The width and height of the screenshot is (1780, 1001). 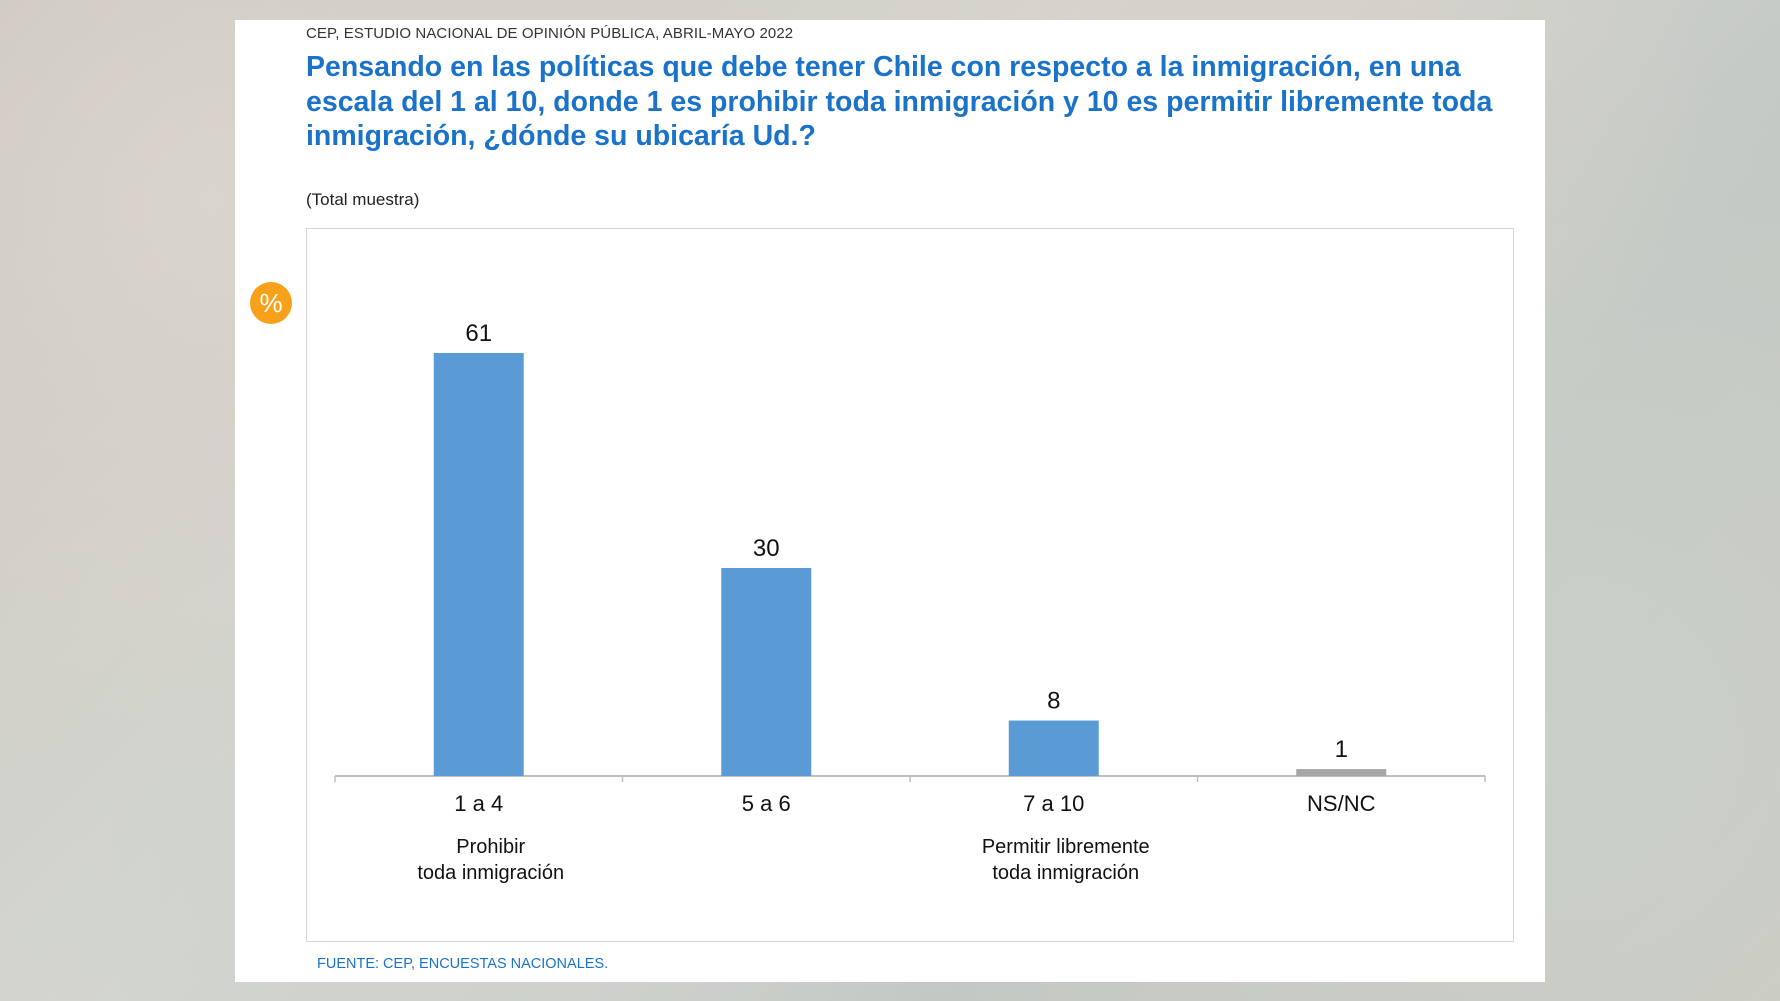 I want to click on bar-value-label: 61, so click(x=478, y=333).